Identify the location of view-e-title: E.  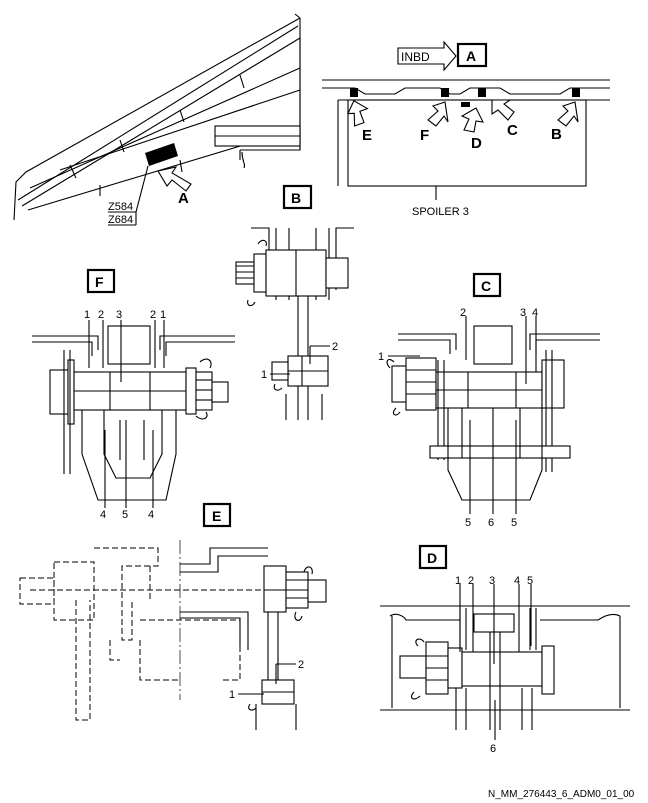
(216, 516).